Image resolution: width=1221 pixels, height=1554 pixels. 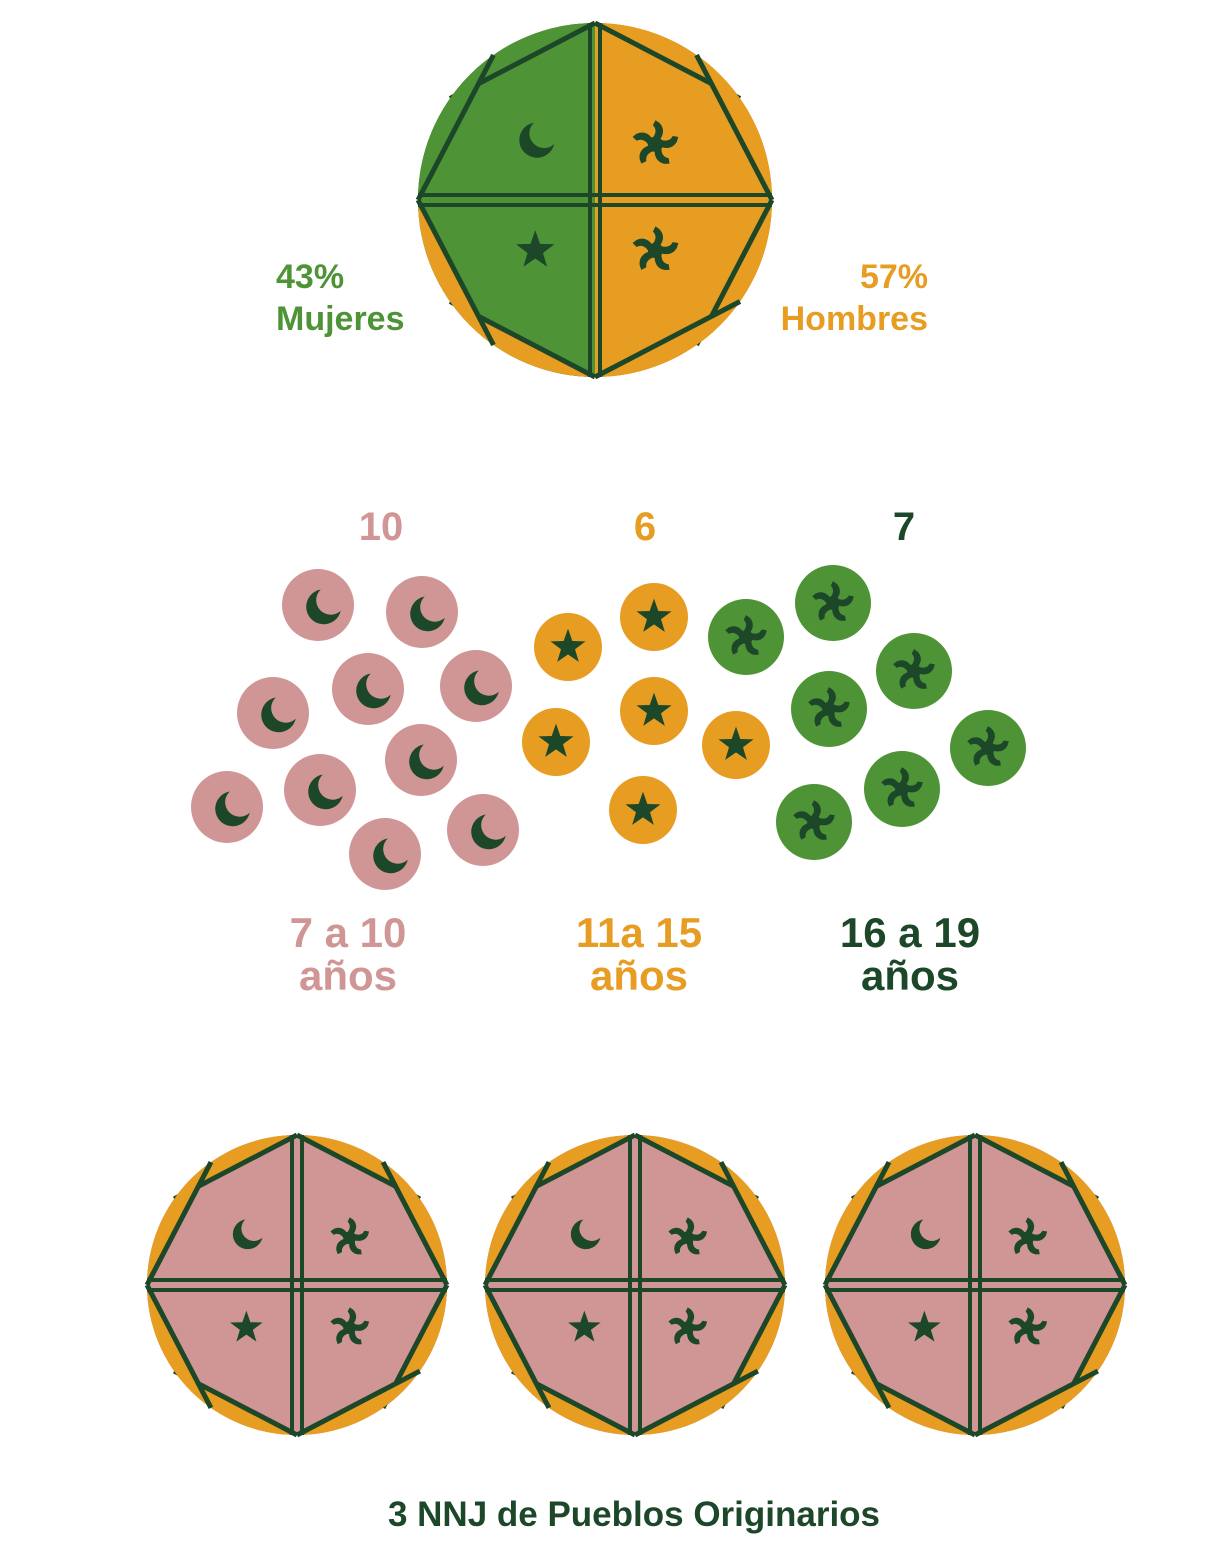 I want to click on pie-label-hombres-percent: 57%, so click(x=894, y=277).